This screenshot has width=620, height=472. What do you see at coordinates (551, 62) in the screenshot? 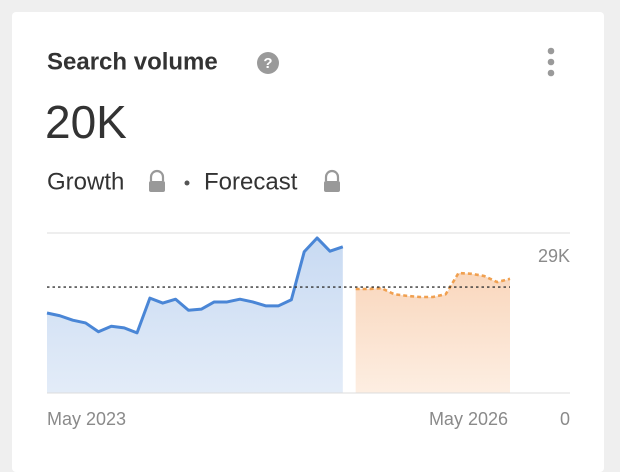
I see `menu` at bounding box center [551, 62].